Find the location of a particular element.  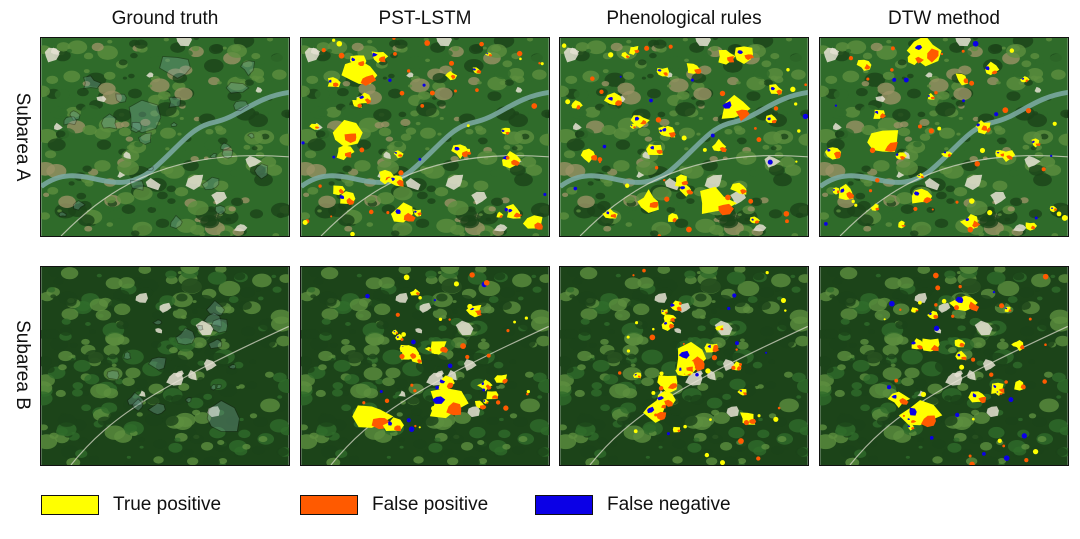

column-title-ground-truth: Ground truth is located at coordinates (165, 18).